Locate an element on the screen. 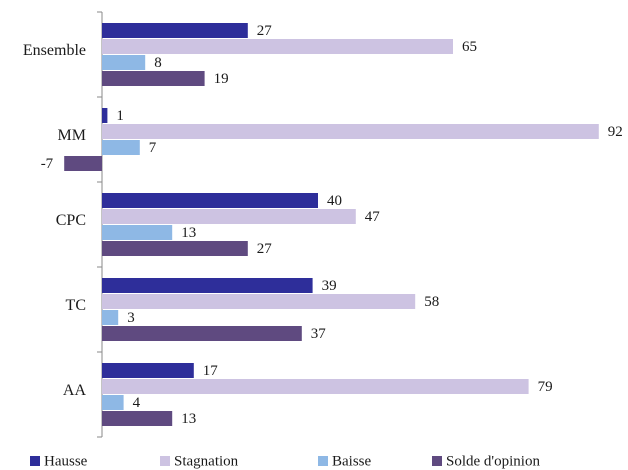 Image resolution: width=628 pixels, height=470 pixels. legend-label: Baisse is located at coordinates (352, 461).